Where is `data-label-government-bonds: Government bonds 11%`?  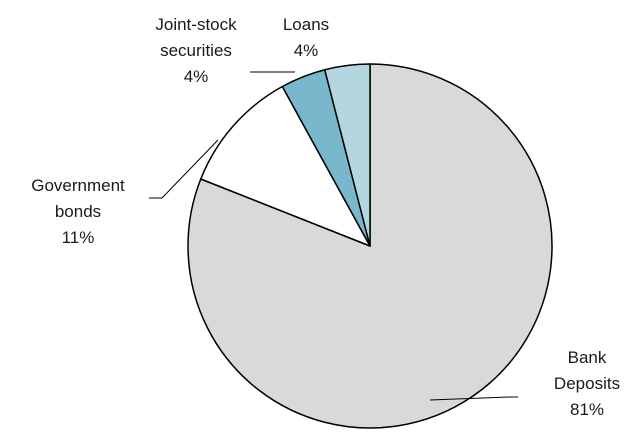
data-label-government-bonds: Government bonds 11% is located at coordinates (78, 211).